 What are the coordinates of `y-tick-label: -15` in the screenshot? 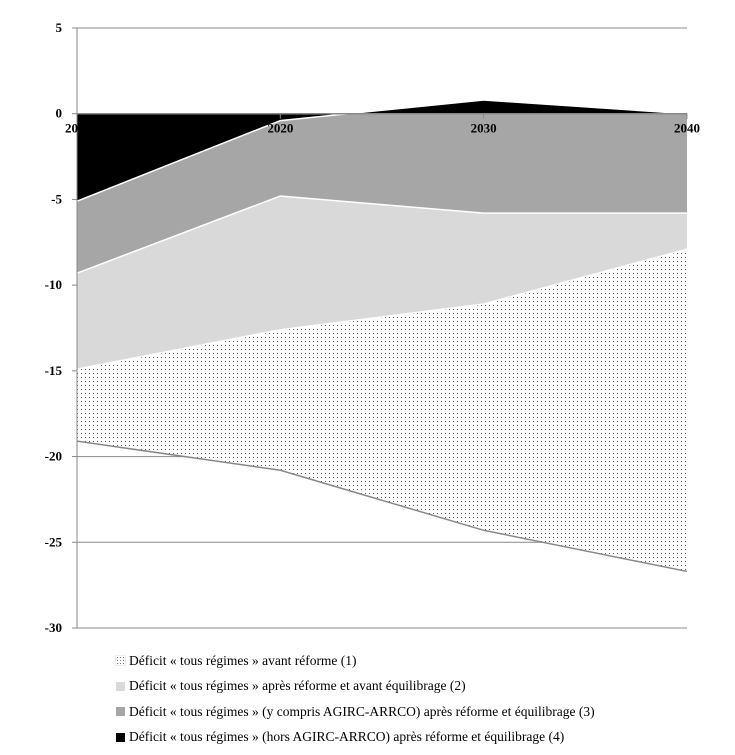 It's located at (54, 370).